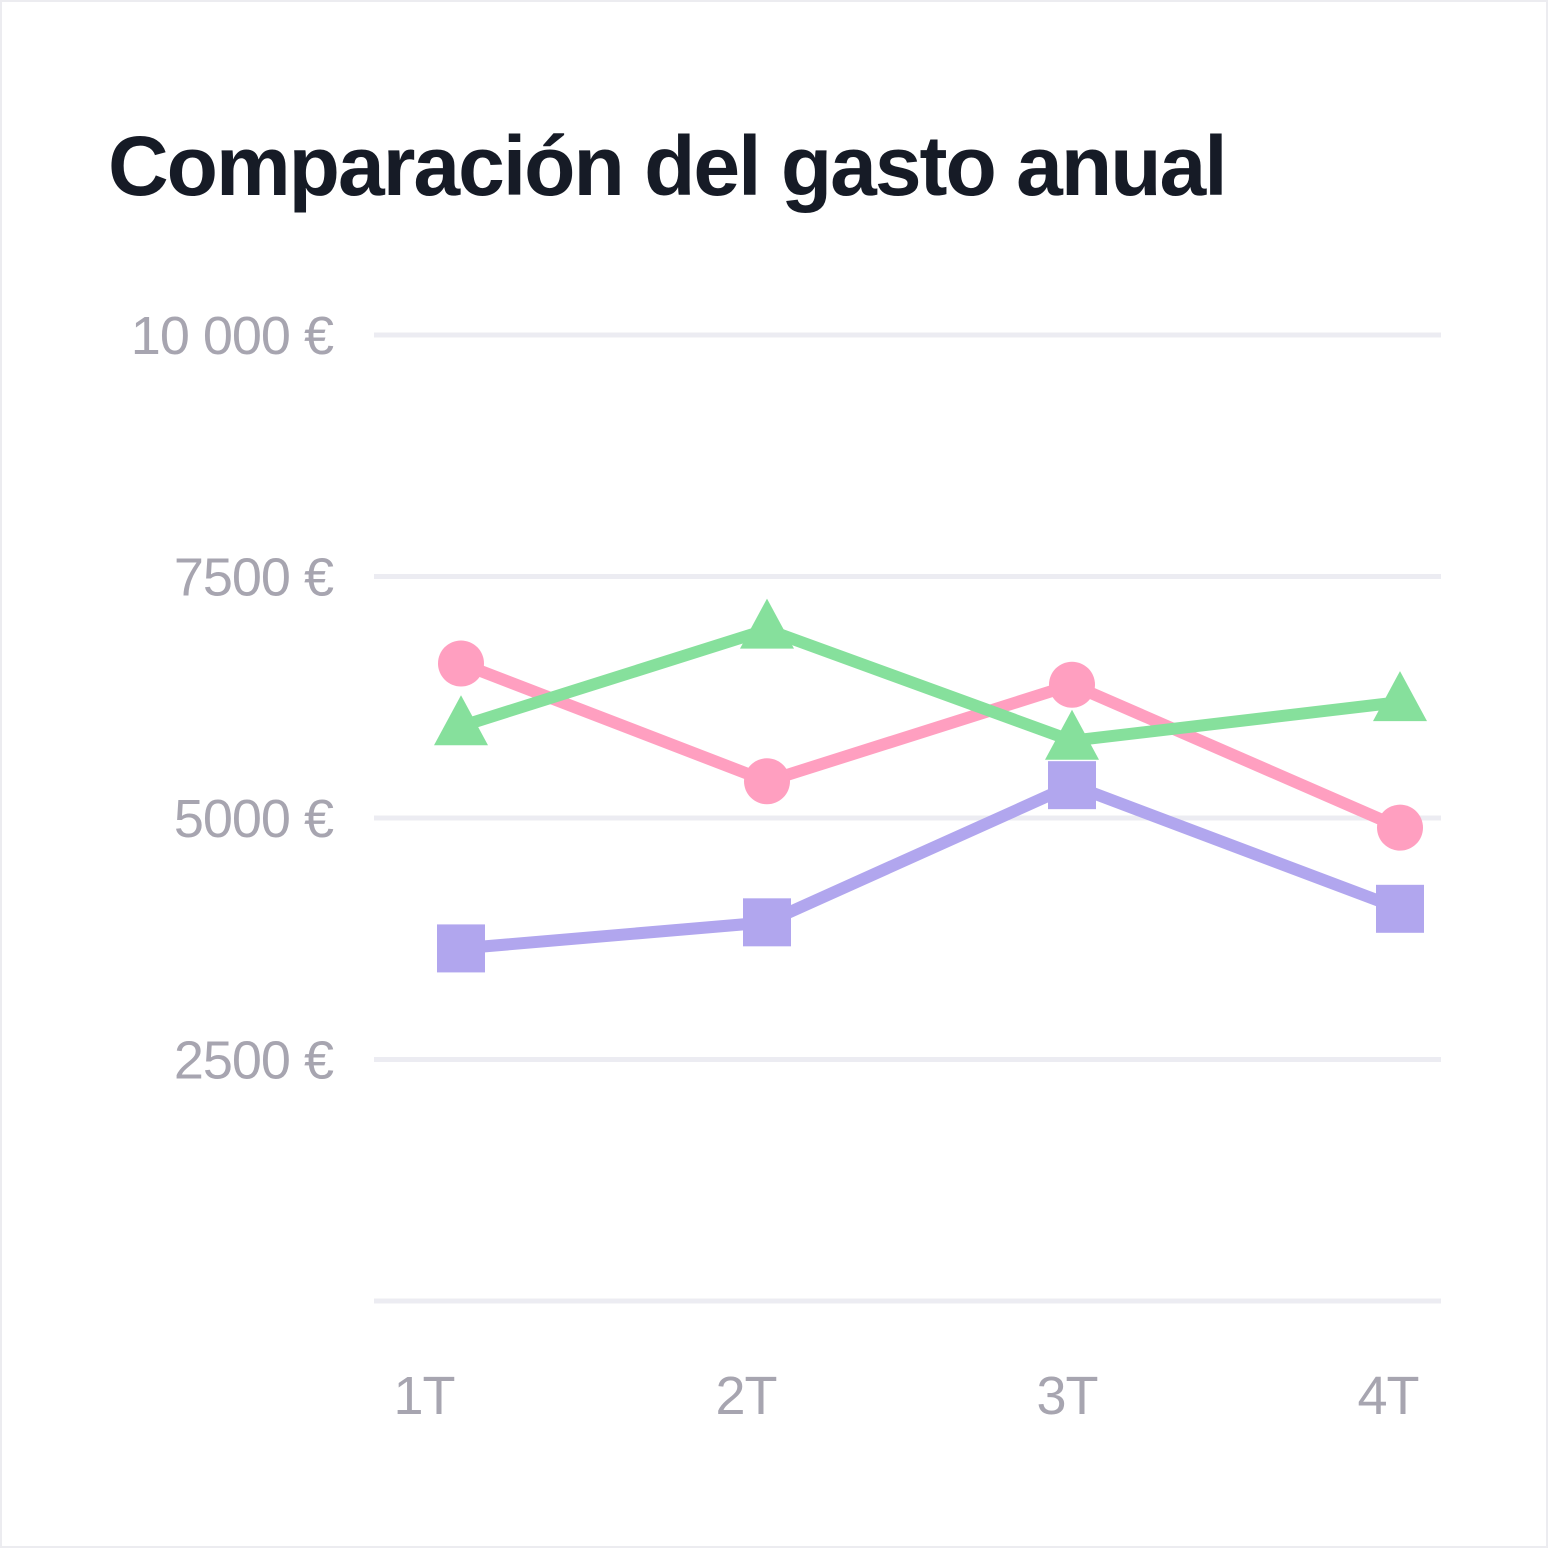  What do you see at coordinates (745, 1396) in the screenshot?
I see `x-tick-label: 2T` at bounding box center [745, 1396].